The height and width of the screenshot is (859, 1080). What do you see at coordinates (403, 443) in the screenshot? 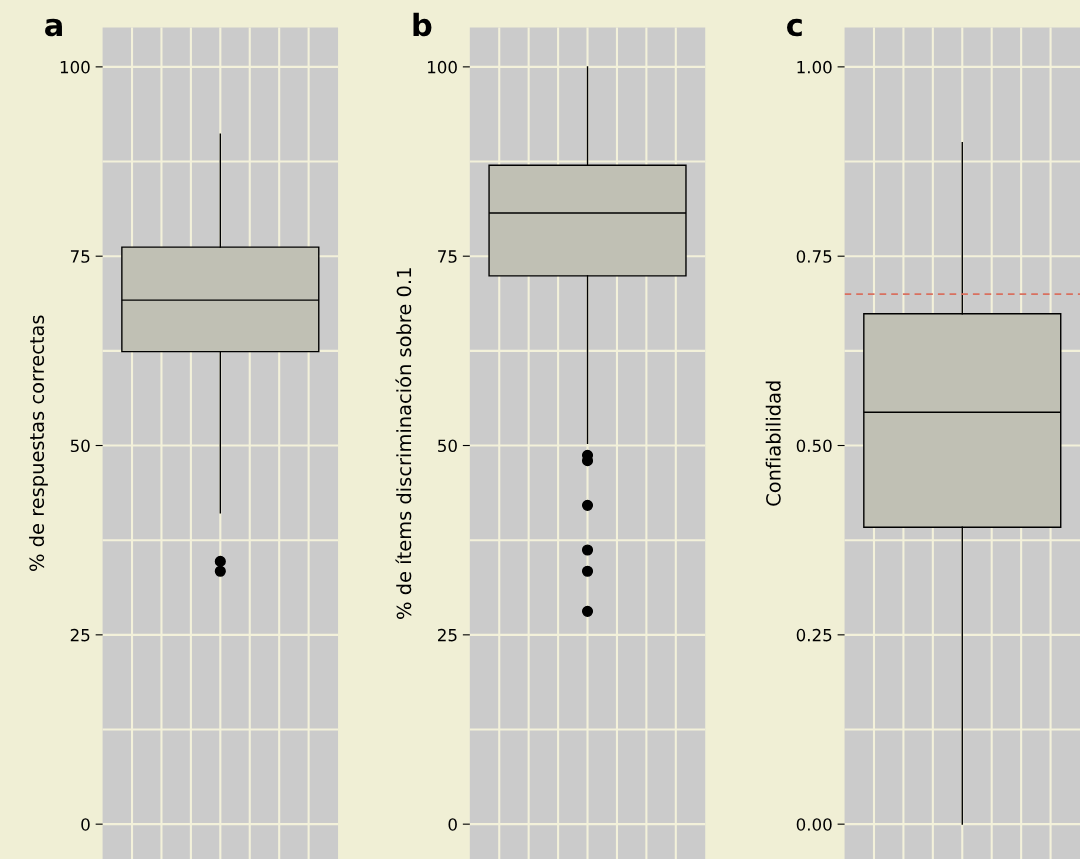
I see `y-axis-title: % de ítems discriminación sobre 0.1` at bounding box center [403, 443].